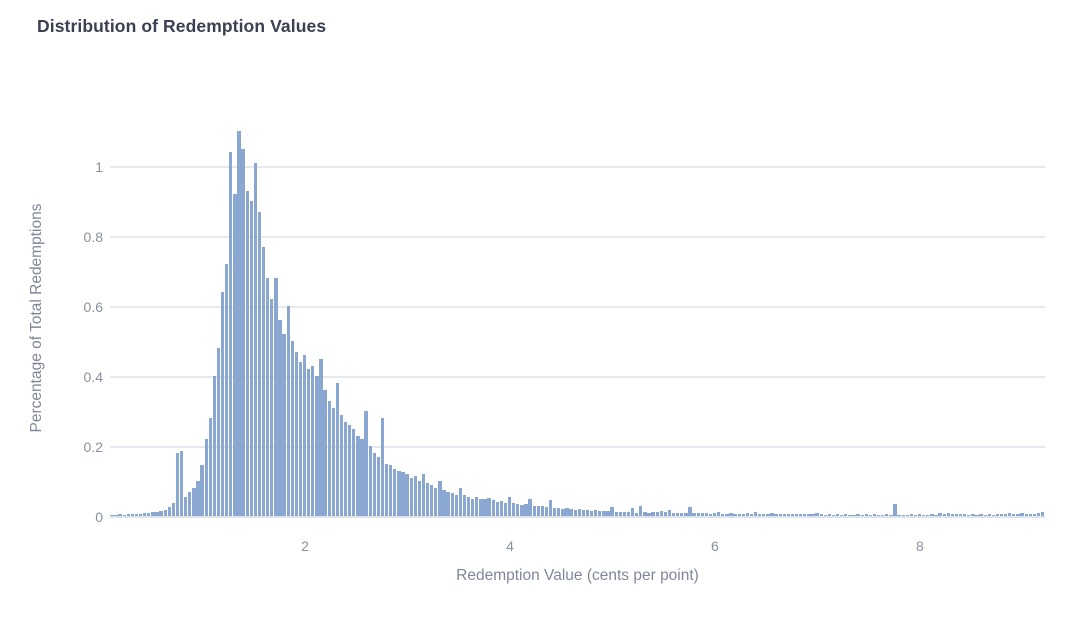 The image size is (1079, 622). I want to click on x-tick-label: 6, so click(715, 546).